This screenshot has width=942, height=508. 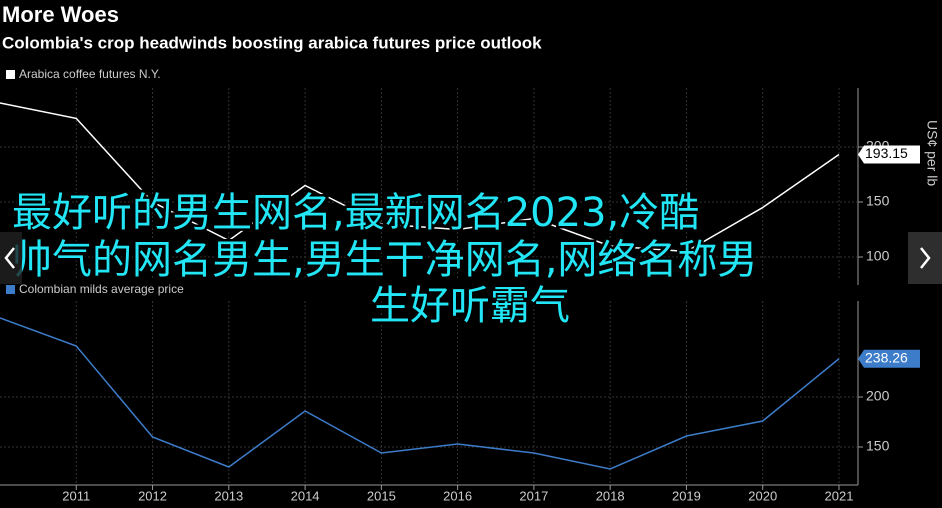 What do you see at coordinates (878, 396) in the screenshot?
I see `y-tick-label: 200` at bounding box center [878, 396].